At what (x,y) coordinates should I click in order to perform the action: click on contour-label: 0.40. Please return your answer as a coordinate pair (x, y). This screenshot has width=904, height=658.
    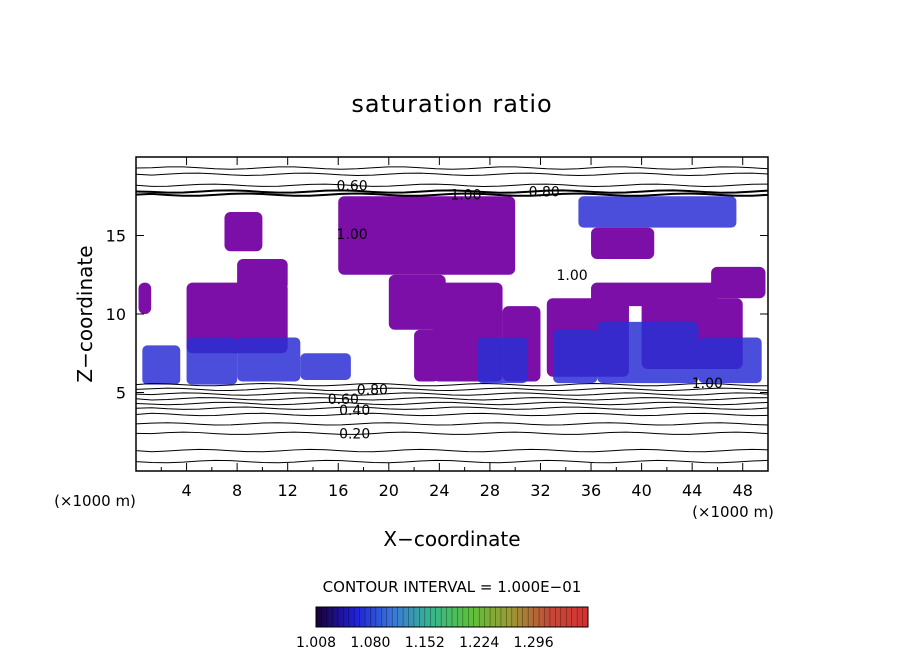
    Looking at the image, I should click on (354, 411).